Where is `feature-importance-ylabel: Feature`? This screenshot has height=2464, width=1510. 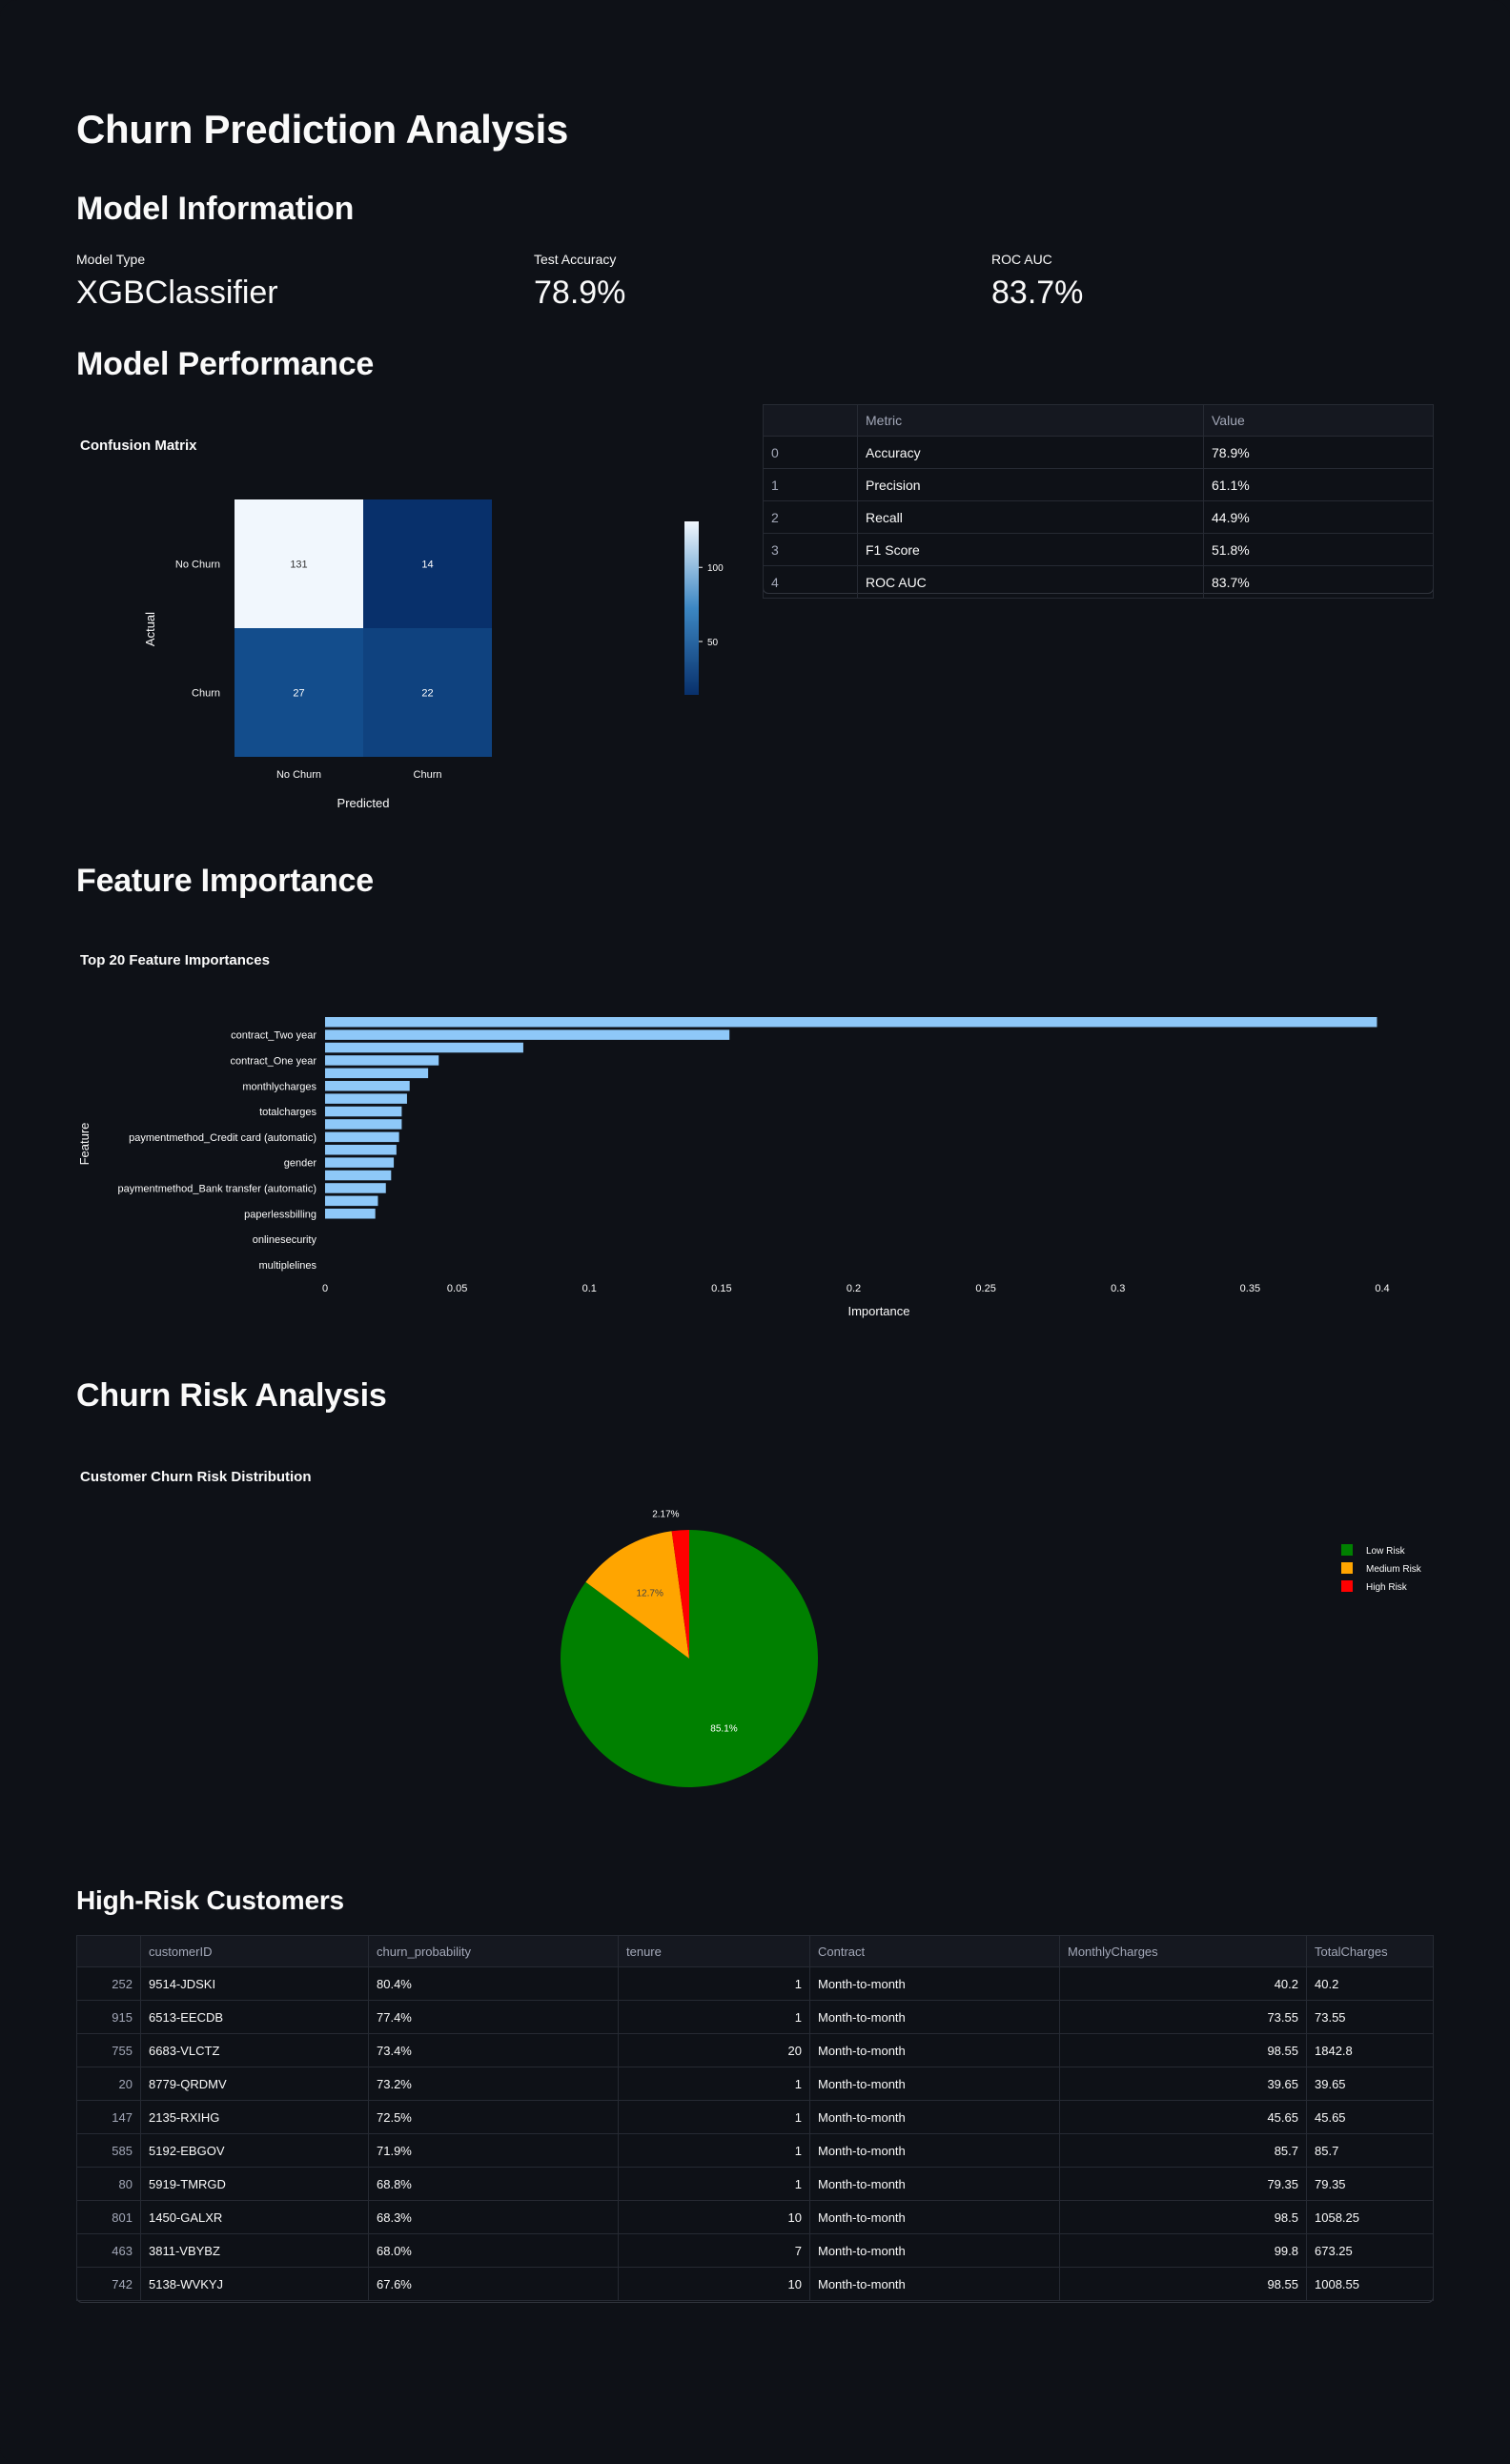 feature-importance-ylabel: Feature is located at coordinates (84, 1144).